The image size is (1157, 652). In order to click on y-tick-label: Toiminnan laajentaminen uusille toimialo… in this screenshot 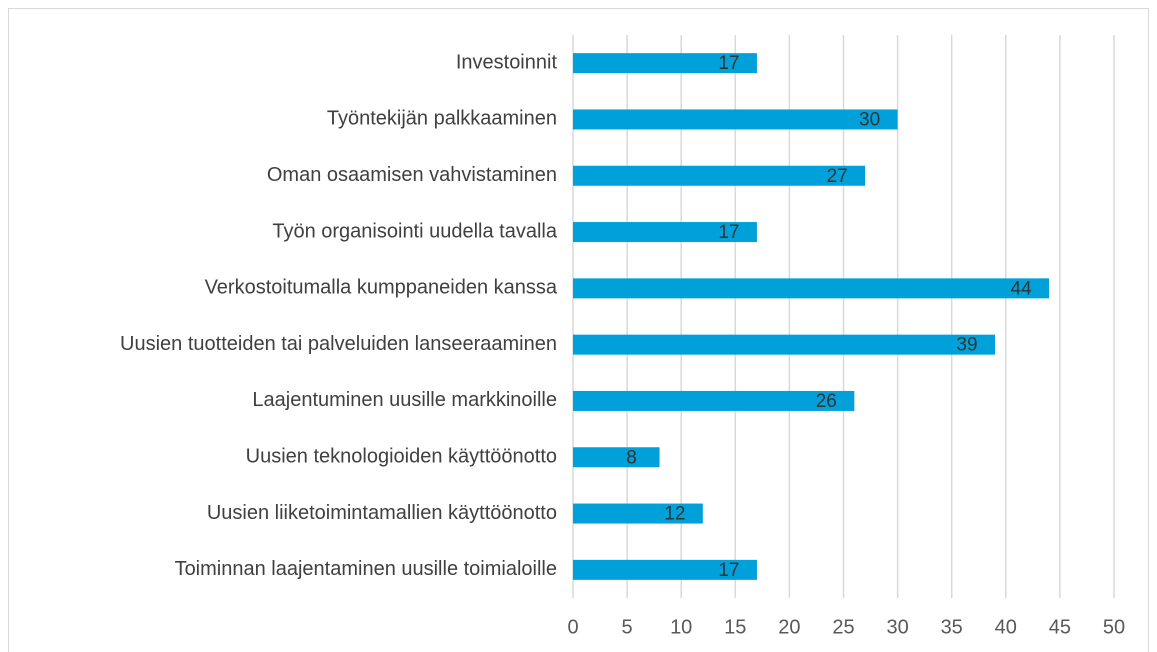, I will do `click(366, 569)`.